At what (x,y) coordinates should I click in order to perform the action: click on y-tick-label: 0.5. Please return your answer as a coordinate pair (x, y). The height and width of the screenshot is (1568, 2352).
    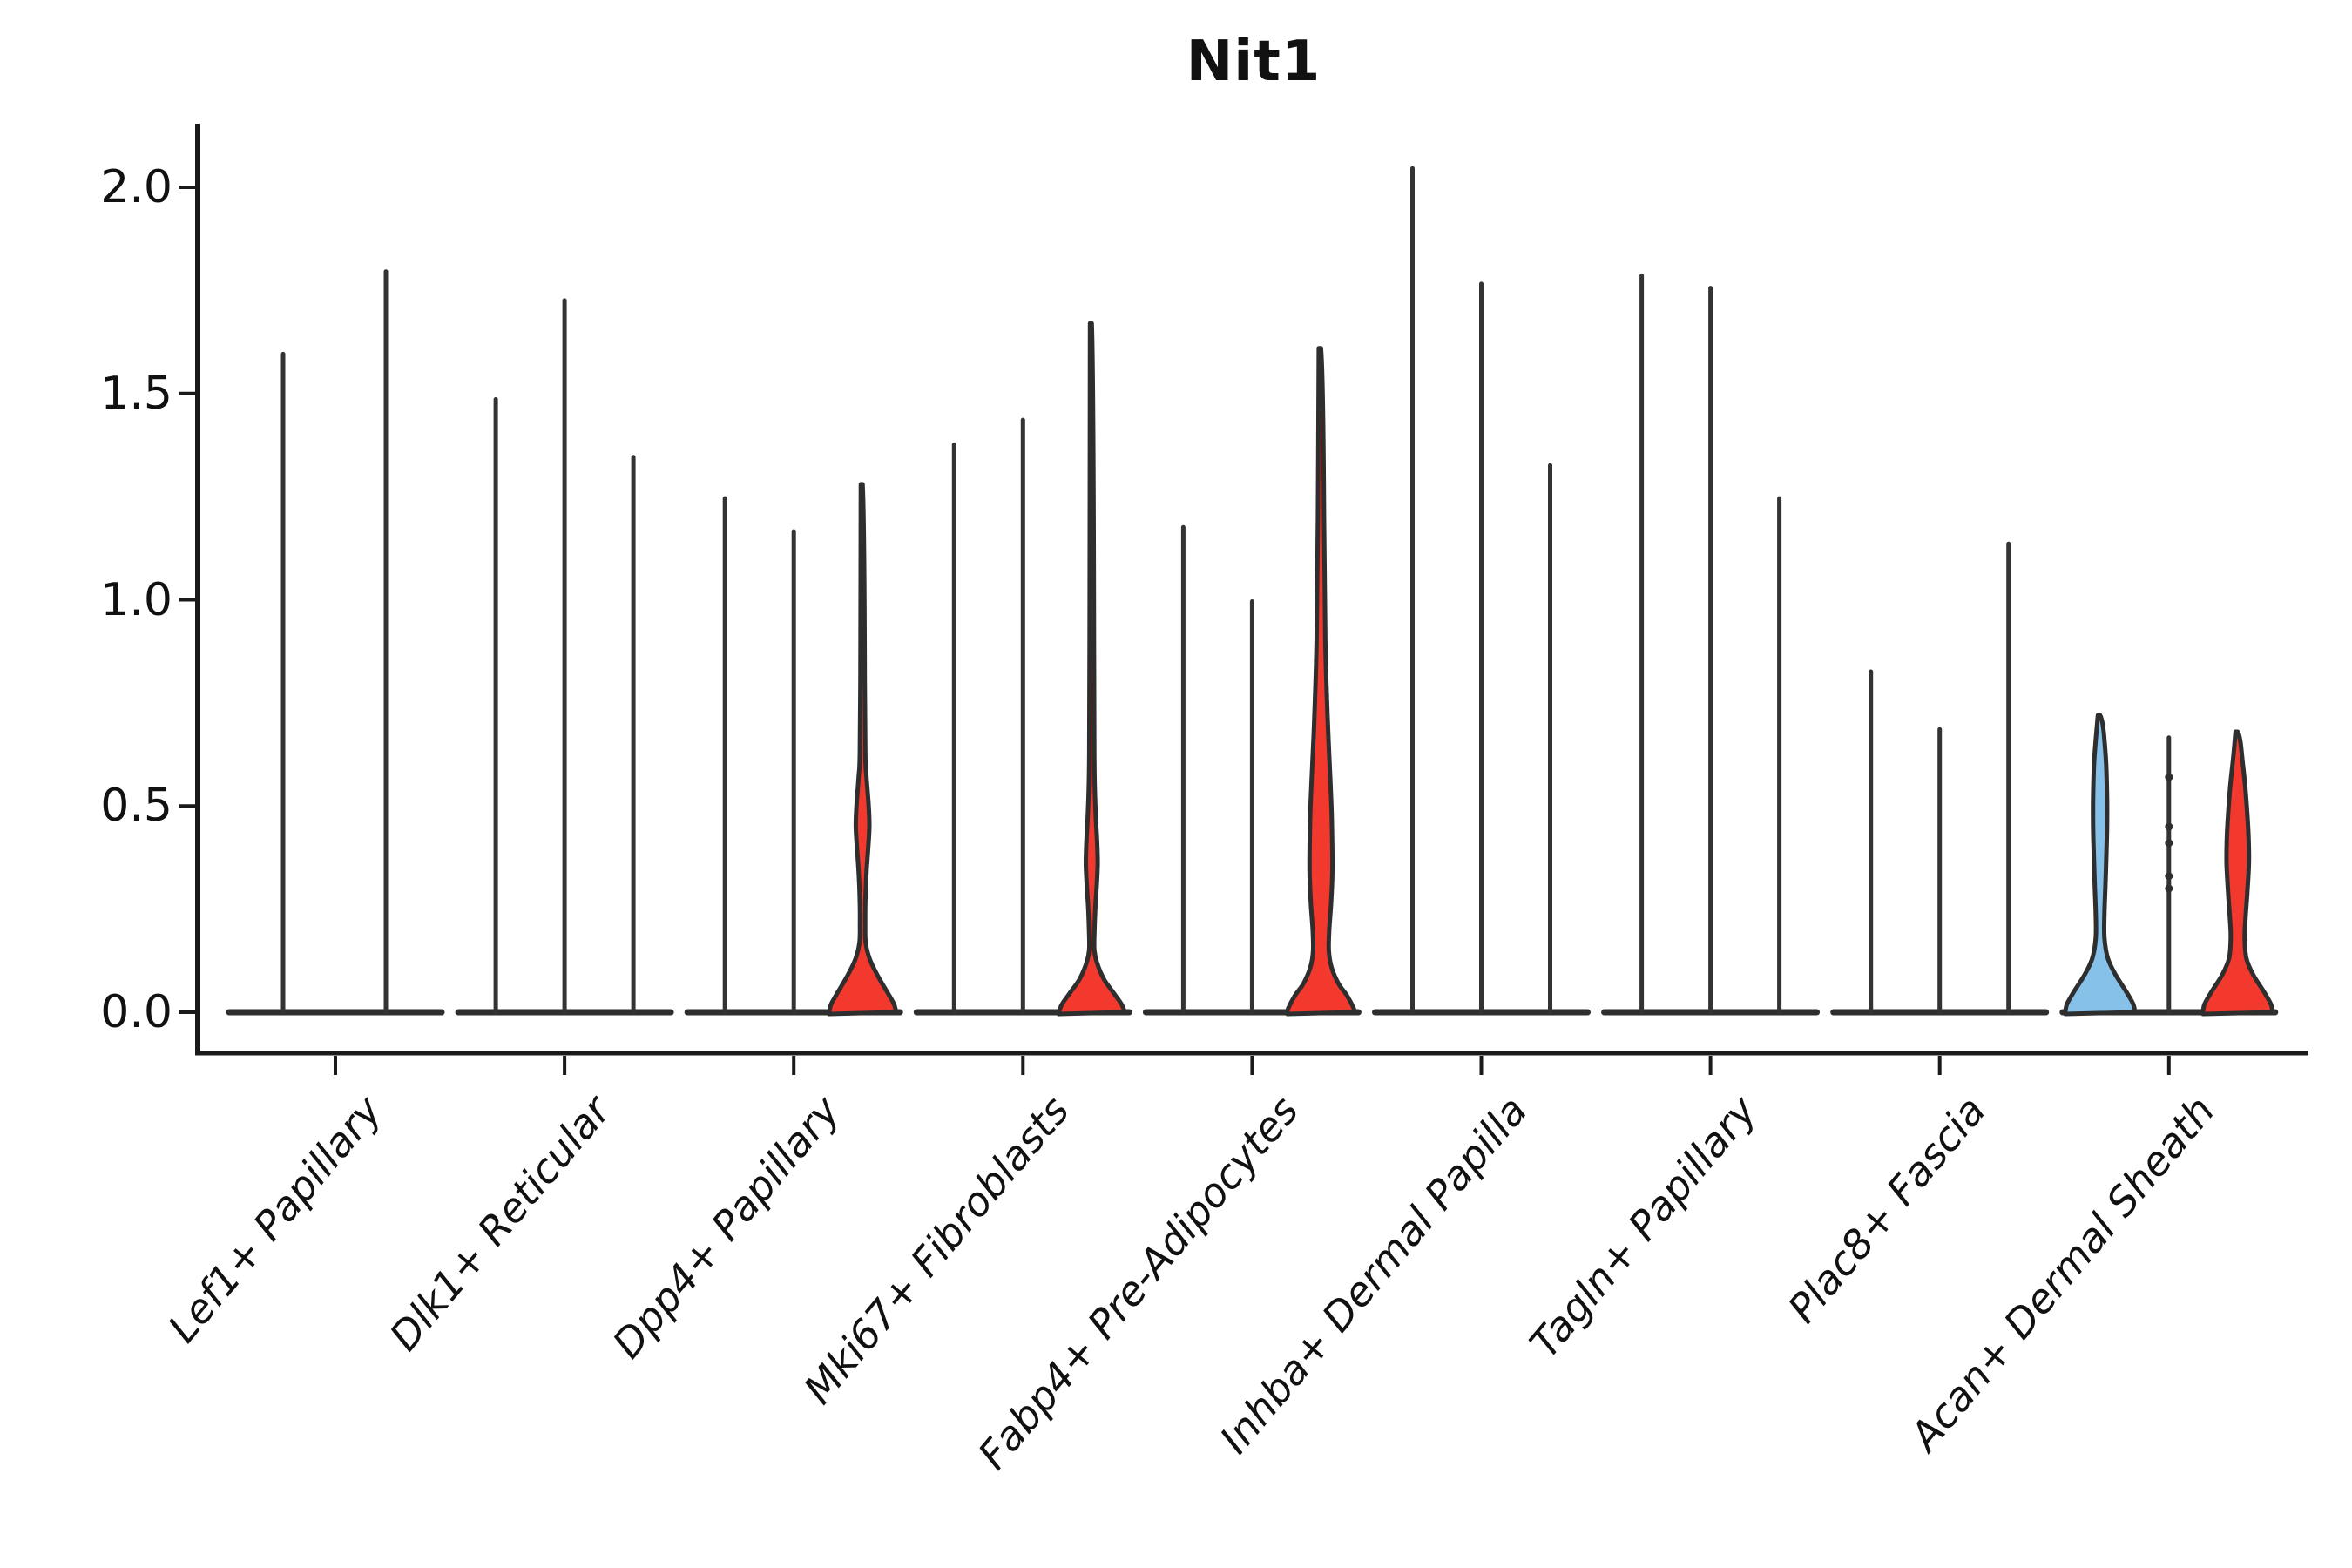
    Looking at the image, I should click on (136, 806).